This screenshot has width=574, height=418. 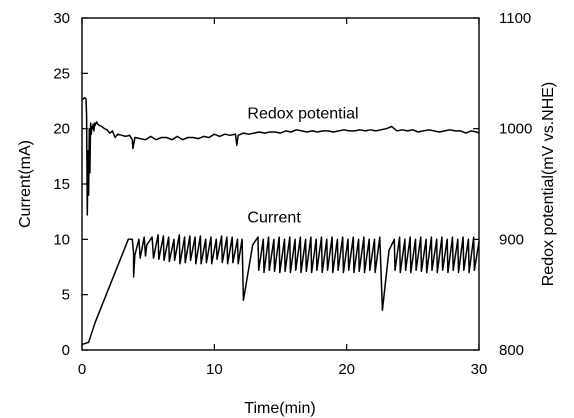 I want to click on y2-tick-label: 900, so click(x=511, y=239).